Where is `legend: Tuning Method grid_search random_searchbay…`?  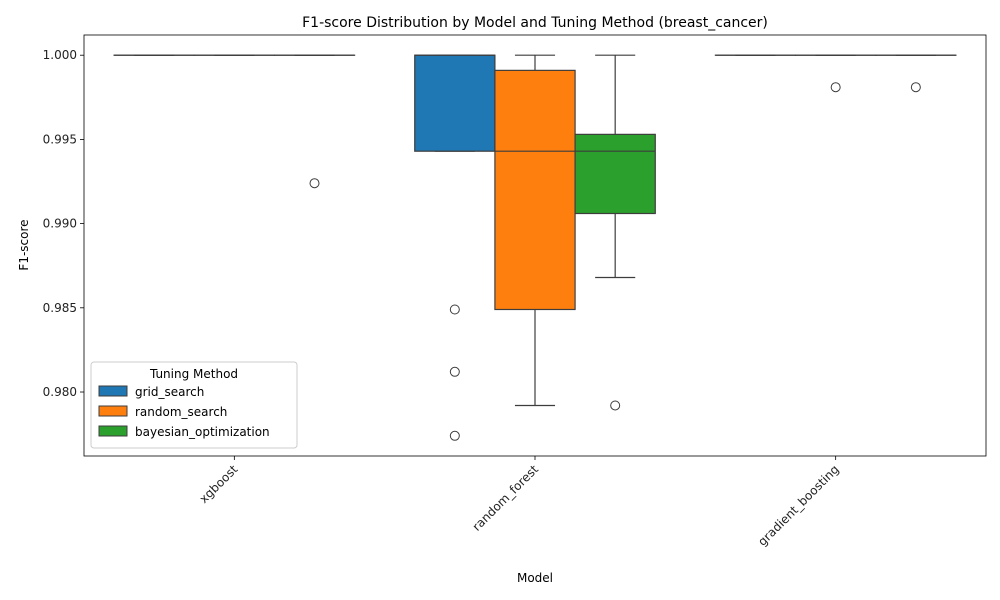 legend: Tuning Method grid_search random_searchbay… is located at coordinates (194, 405).